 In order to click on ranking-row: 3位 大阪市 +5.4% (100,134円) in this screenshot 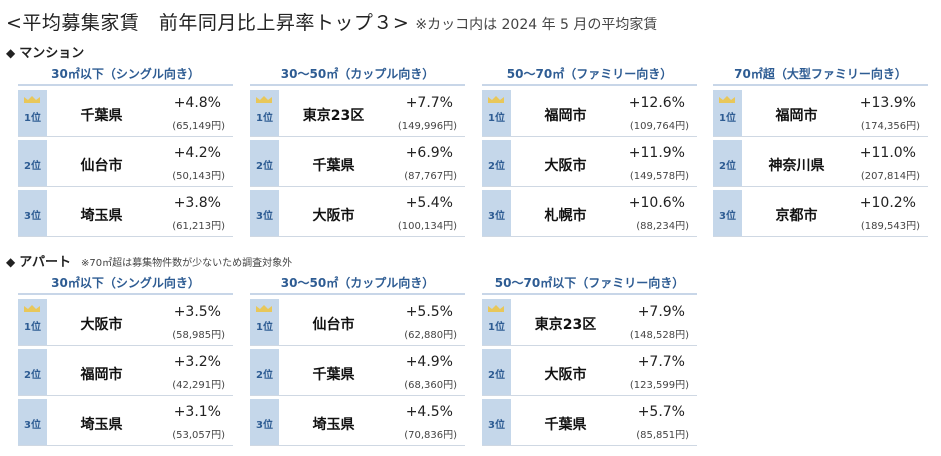, I will do `click(357, 213)`.